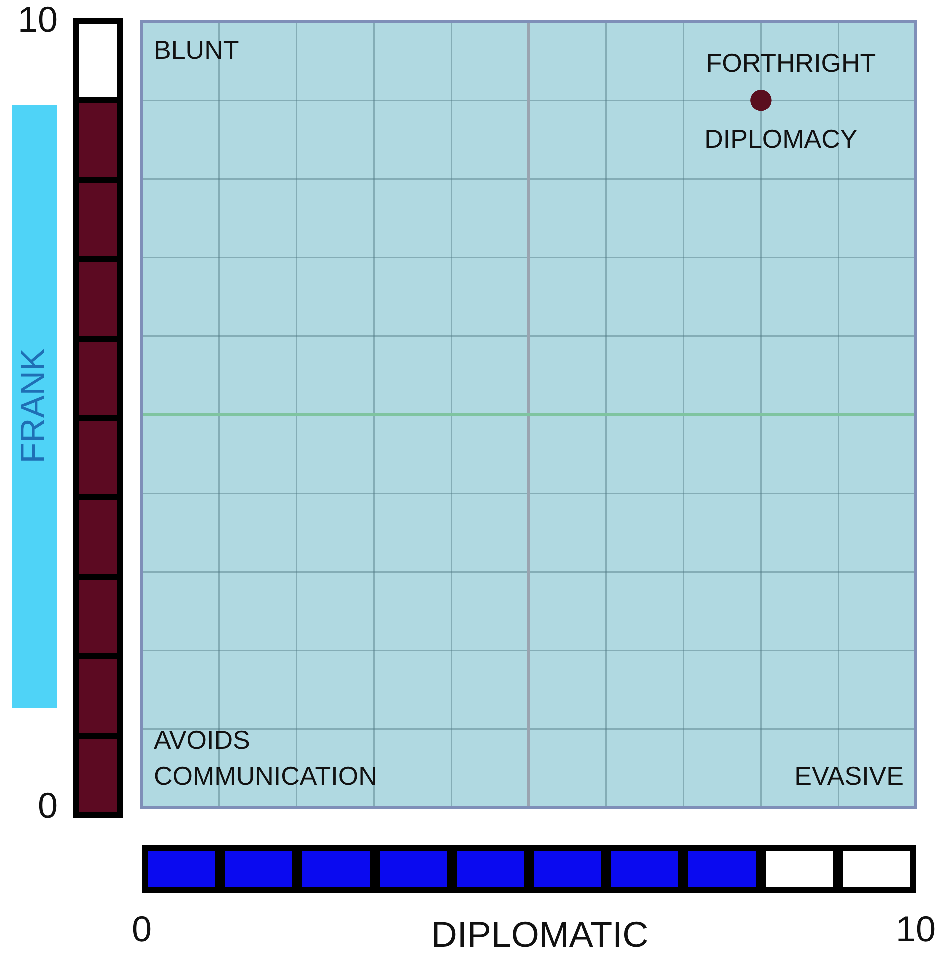 This screenshot has height=954, width=940. Describe the element at coordinates (34, 406) in the screenshot. I see `y-axis-title: FRANK` at that location.